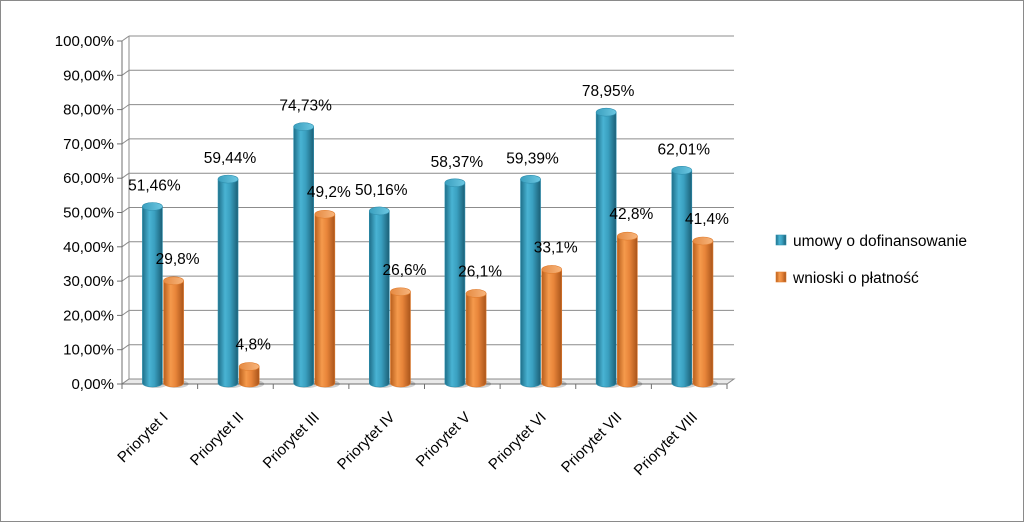 The width and height of the screenshot is (1024, 523). What do you see at coordinates (329, 192) in the screenshot?
I see `data-label: 49,2%` at bounding box center [329, 192].